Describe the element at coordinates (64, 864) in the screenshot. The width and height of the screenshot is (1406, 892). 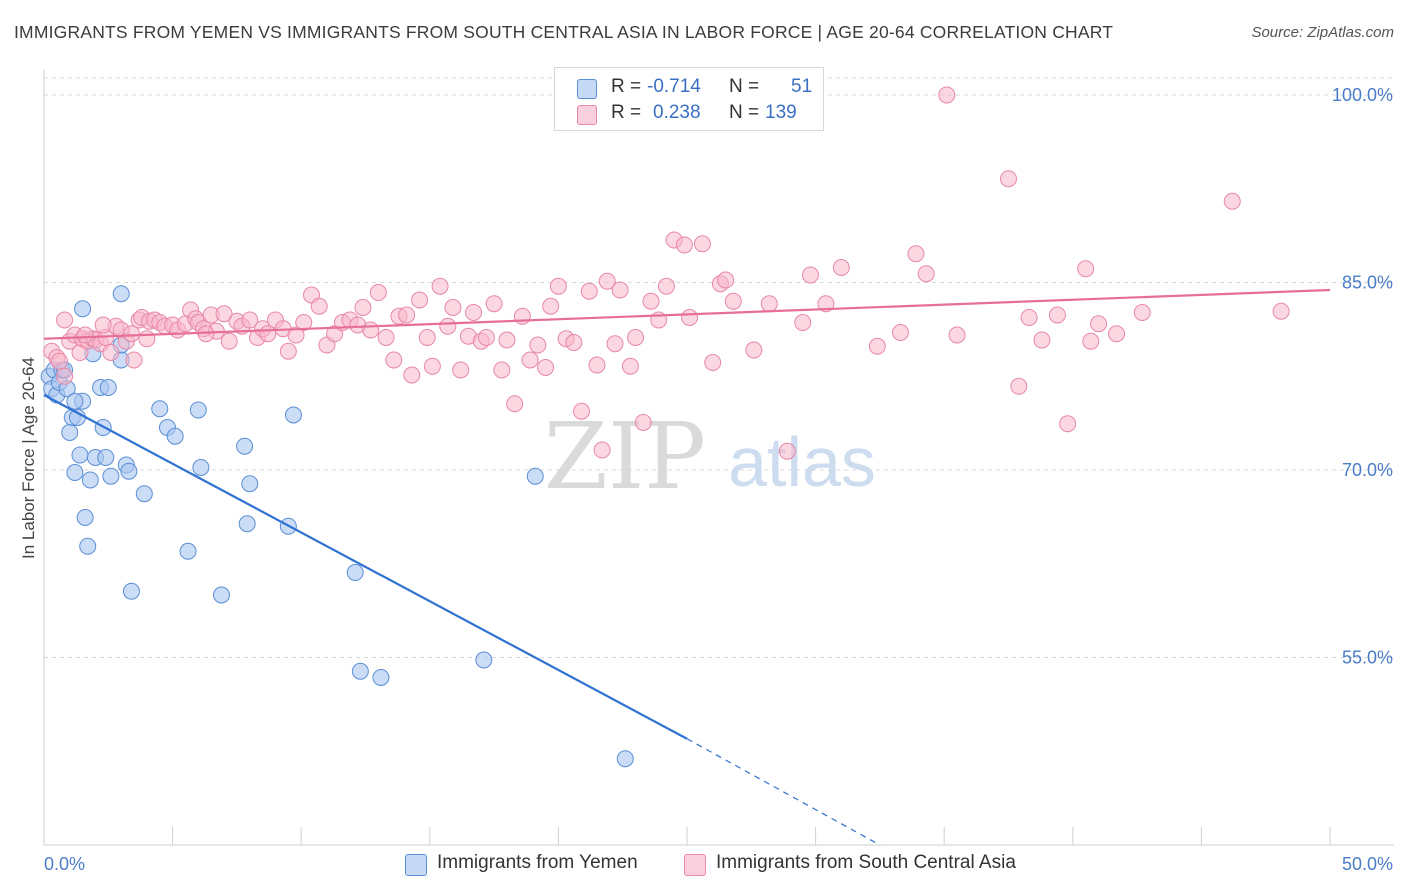
I see `x-tick-label: 0.0%` at that location.